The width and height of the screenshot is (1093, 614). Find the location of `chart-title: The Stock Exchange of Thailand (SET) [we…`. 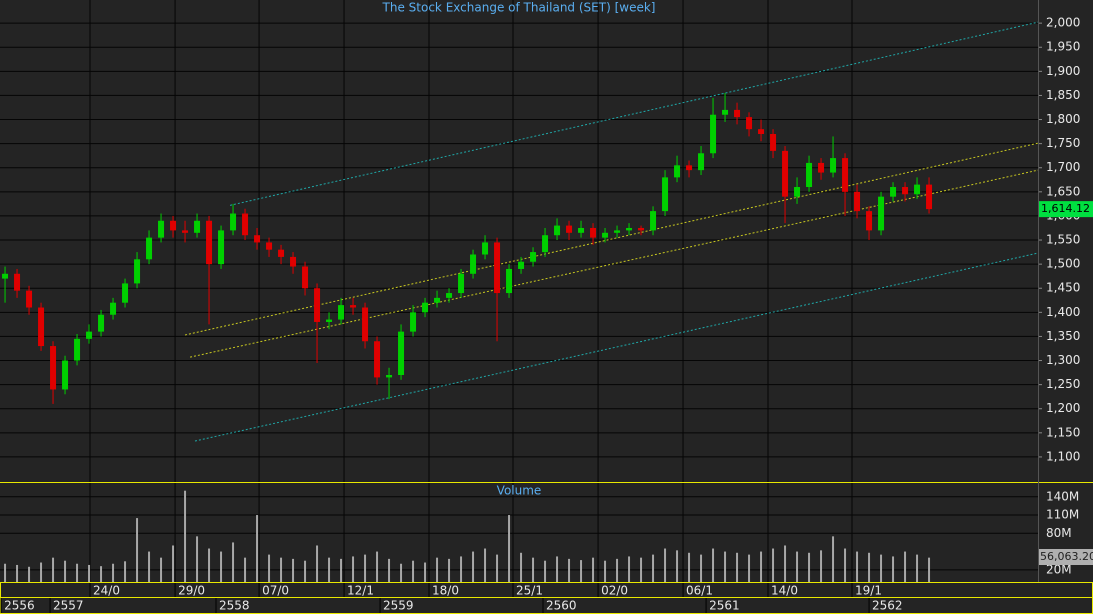

chart-title: The Stock Exchange of Thailand (SET) [we… is located at coordinates (519, 8).